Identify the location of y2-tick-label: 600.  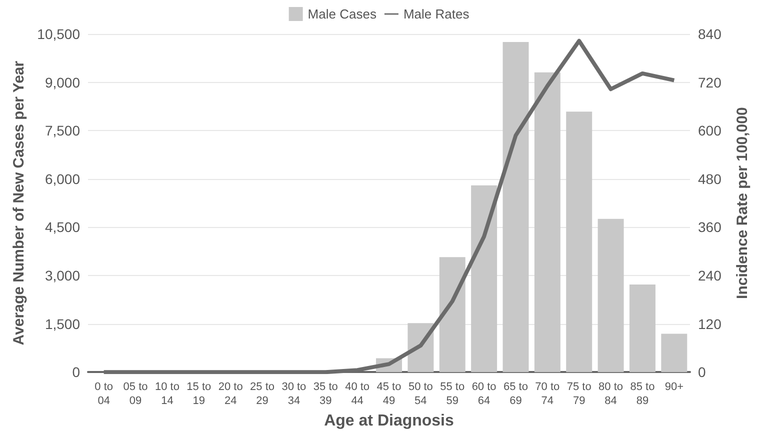
(710, 130).